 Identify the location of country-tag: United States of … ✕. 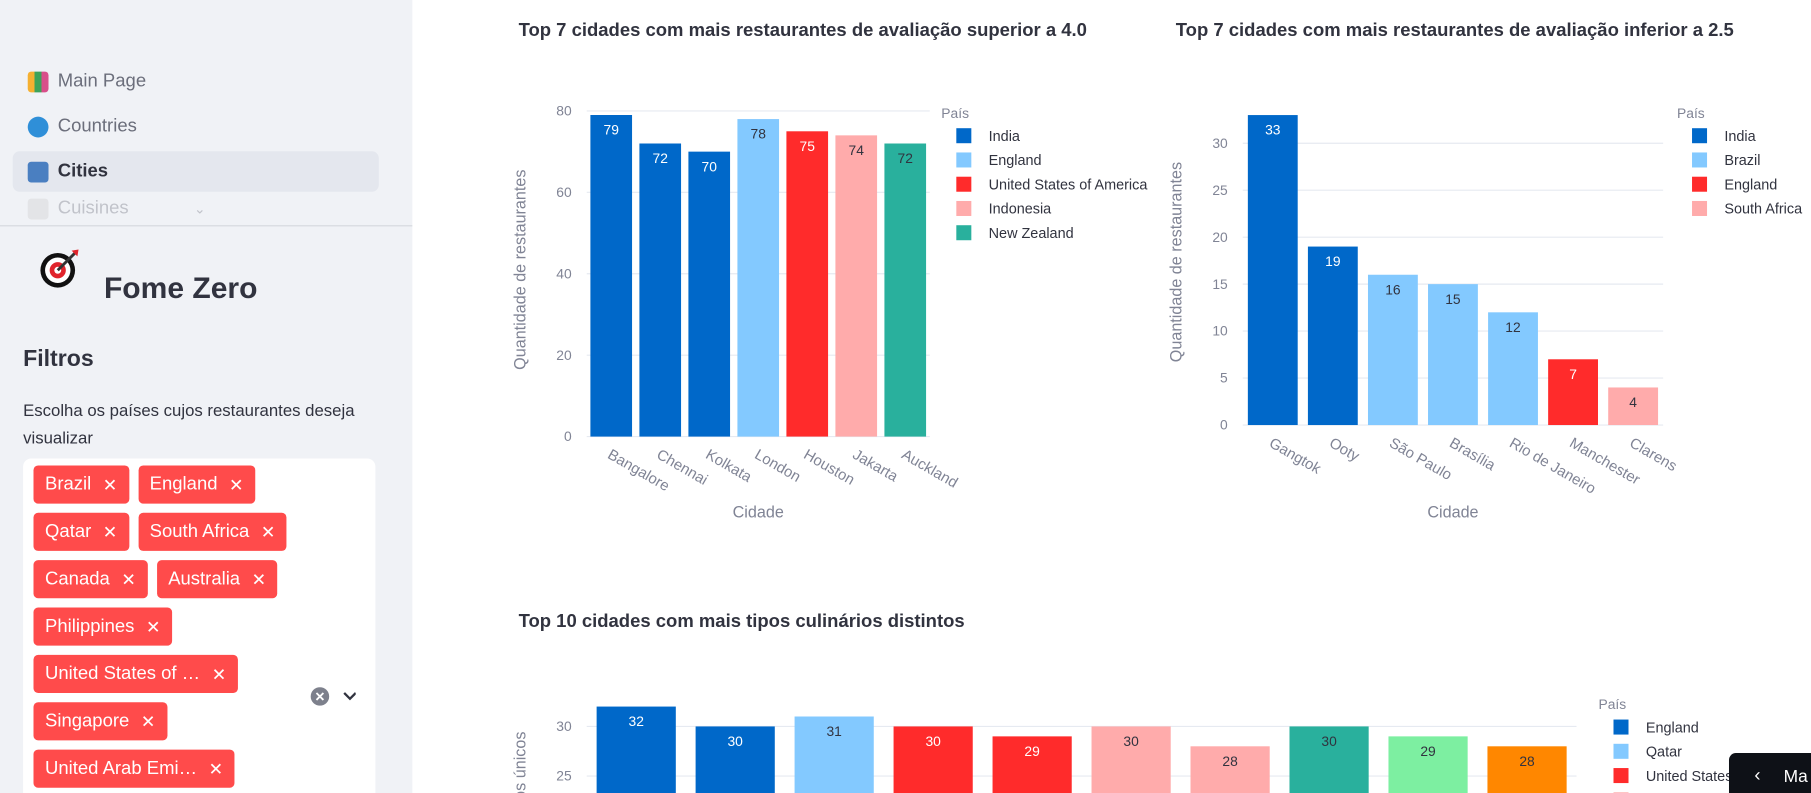
(135, 673).